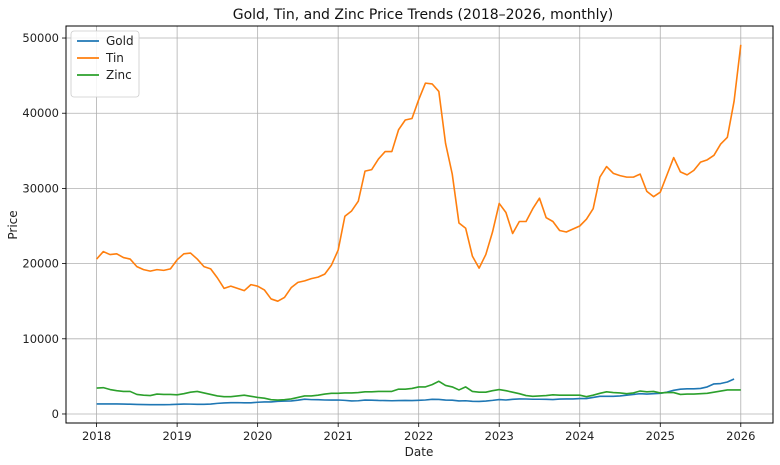  Describe the element at coordinates (579, 436) in the screenshot. I see `x-tick-label: 2024` at that location.